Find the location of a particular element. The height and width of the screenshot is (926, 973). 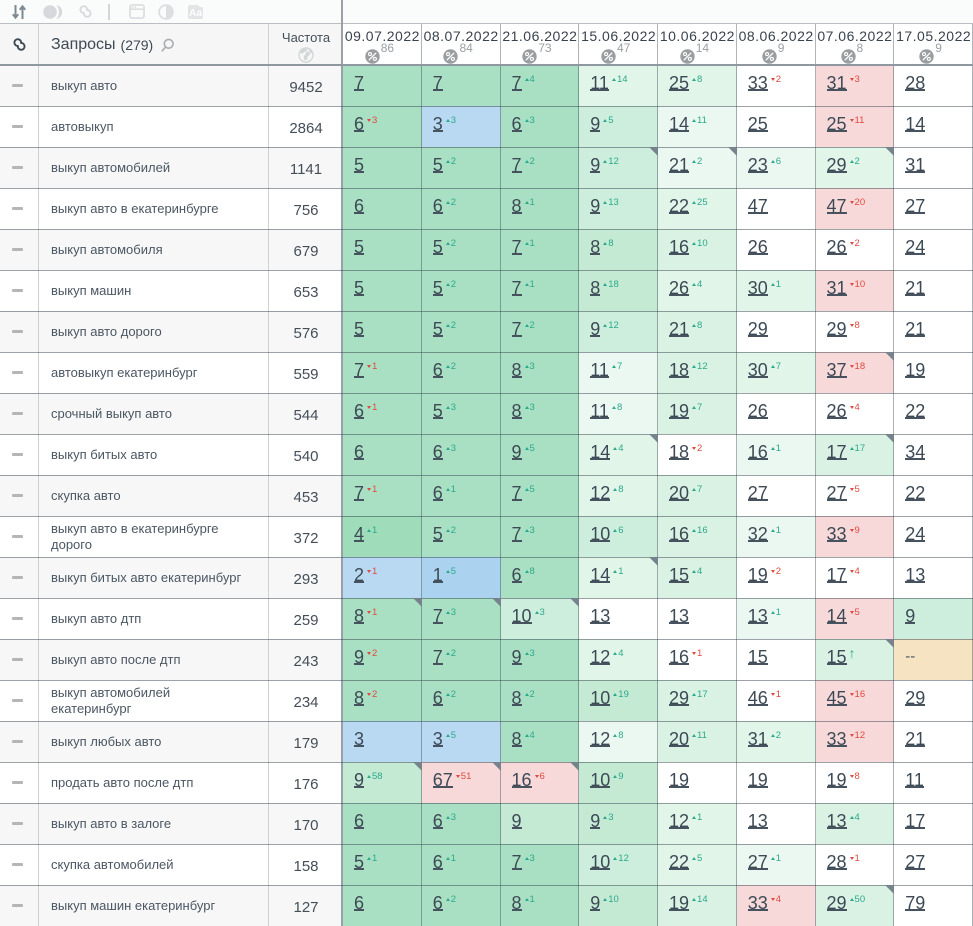

svg-text: Aa is located at coordinates (195, 13).